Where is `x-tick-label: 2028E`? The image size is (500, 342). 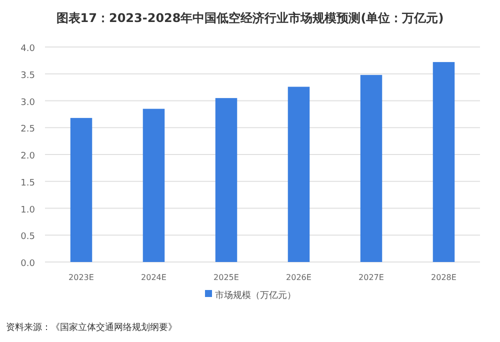
x-tick-label: 2028E is located at coordinates (443, 277).